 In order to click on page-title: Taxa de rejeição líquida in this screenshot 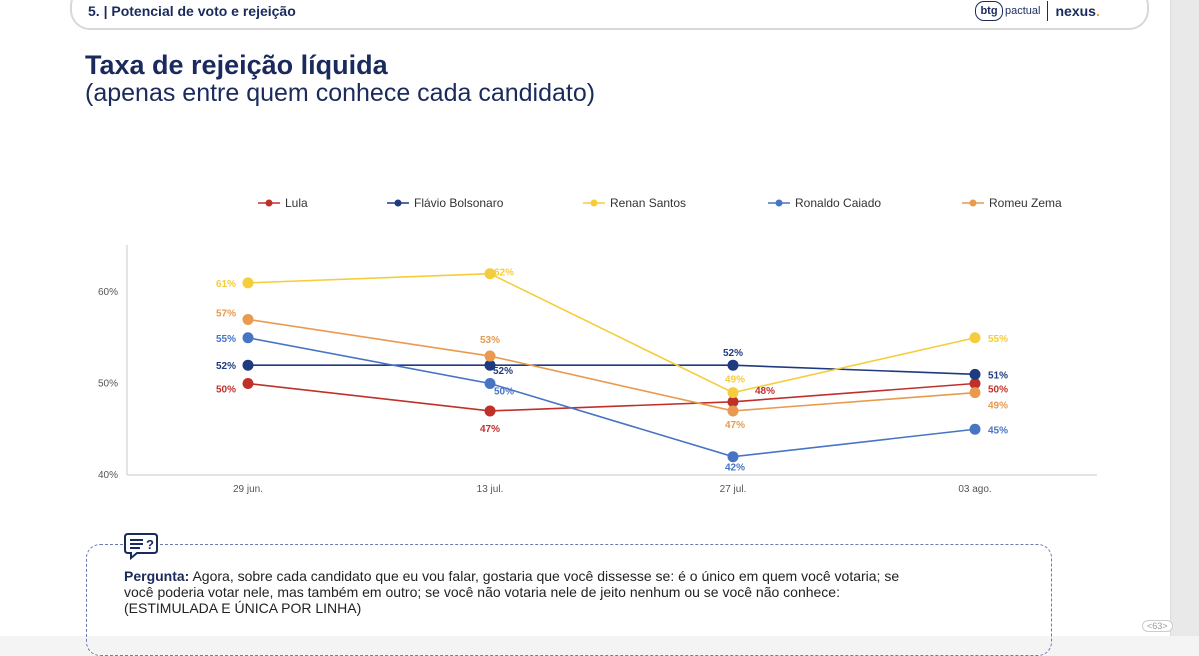, I will do `click(236, 65)`.